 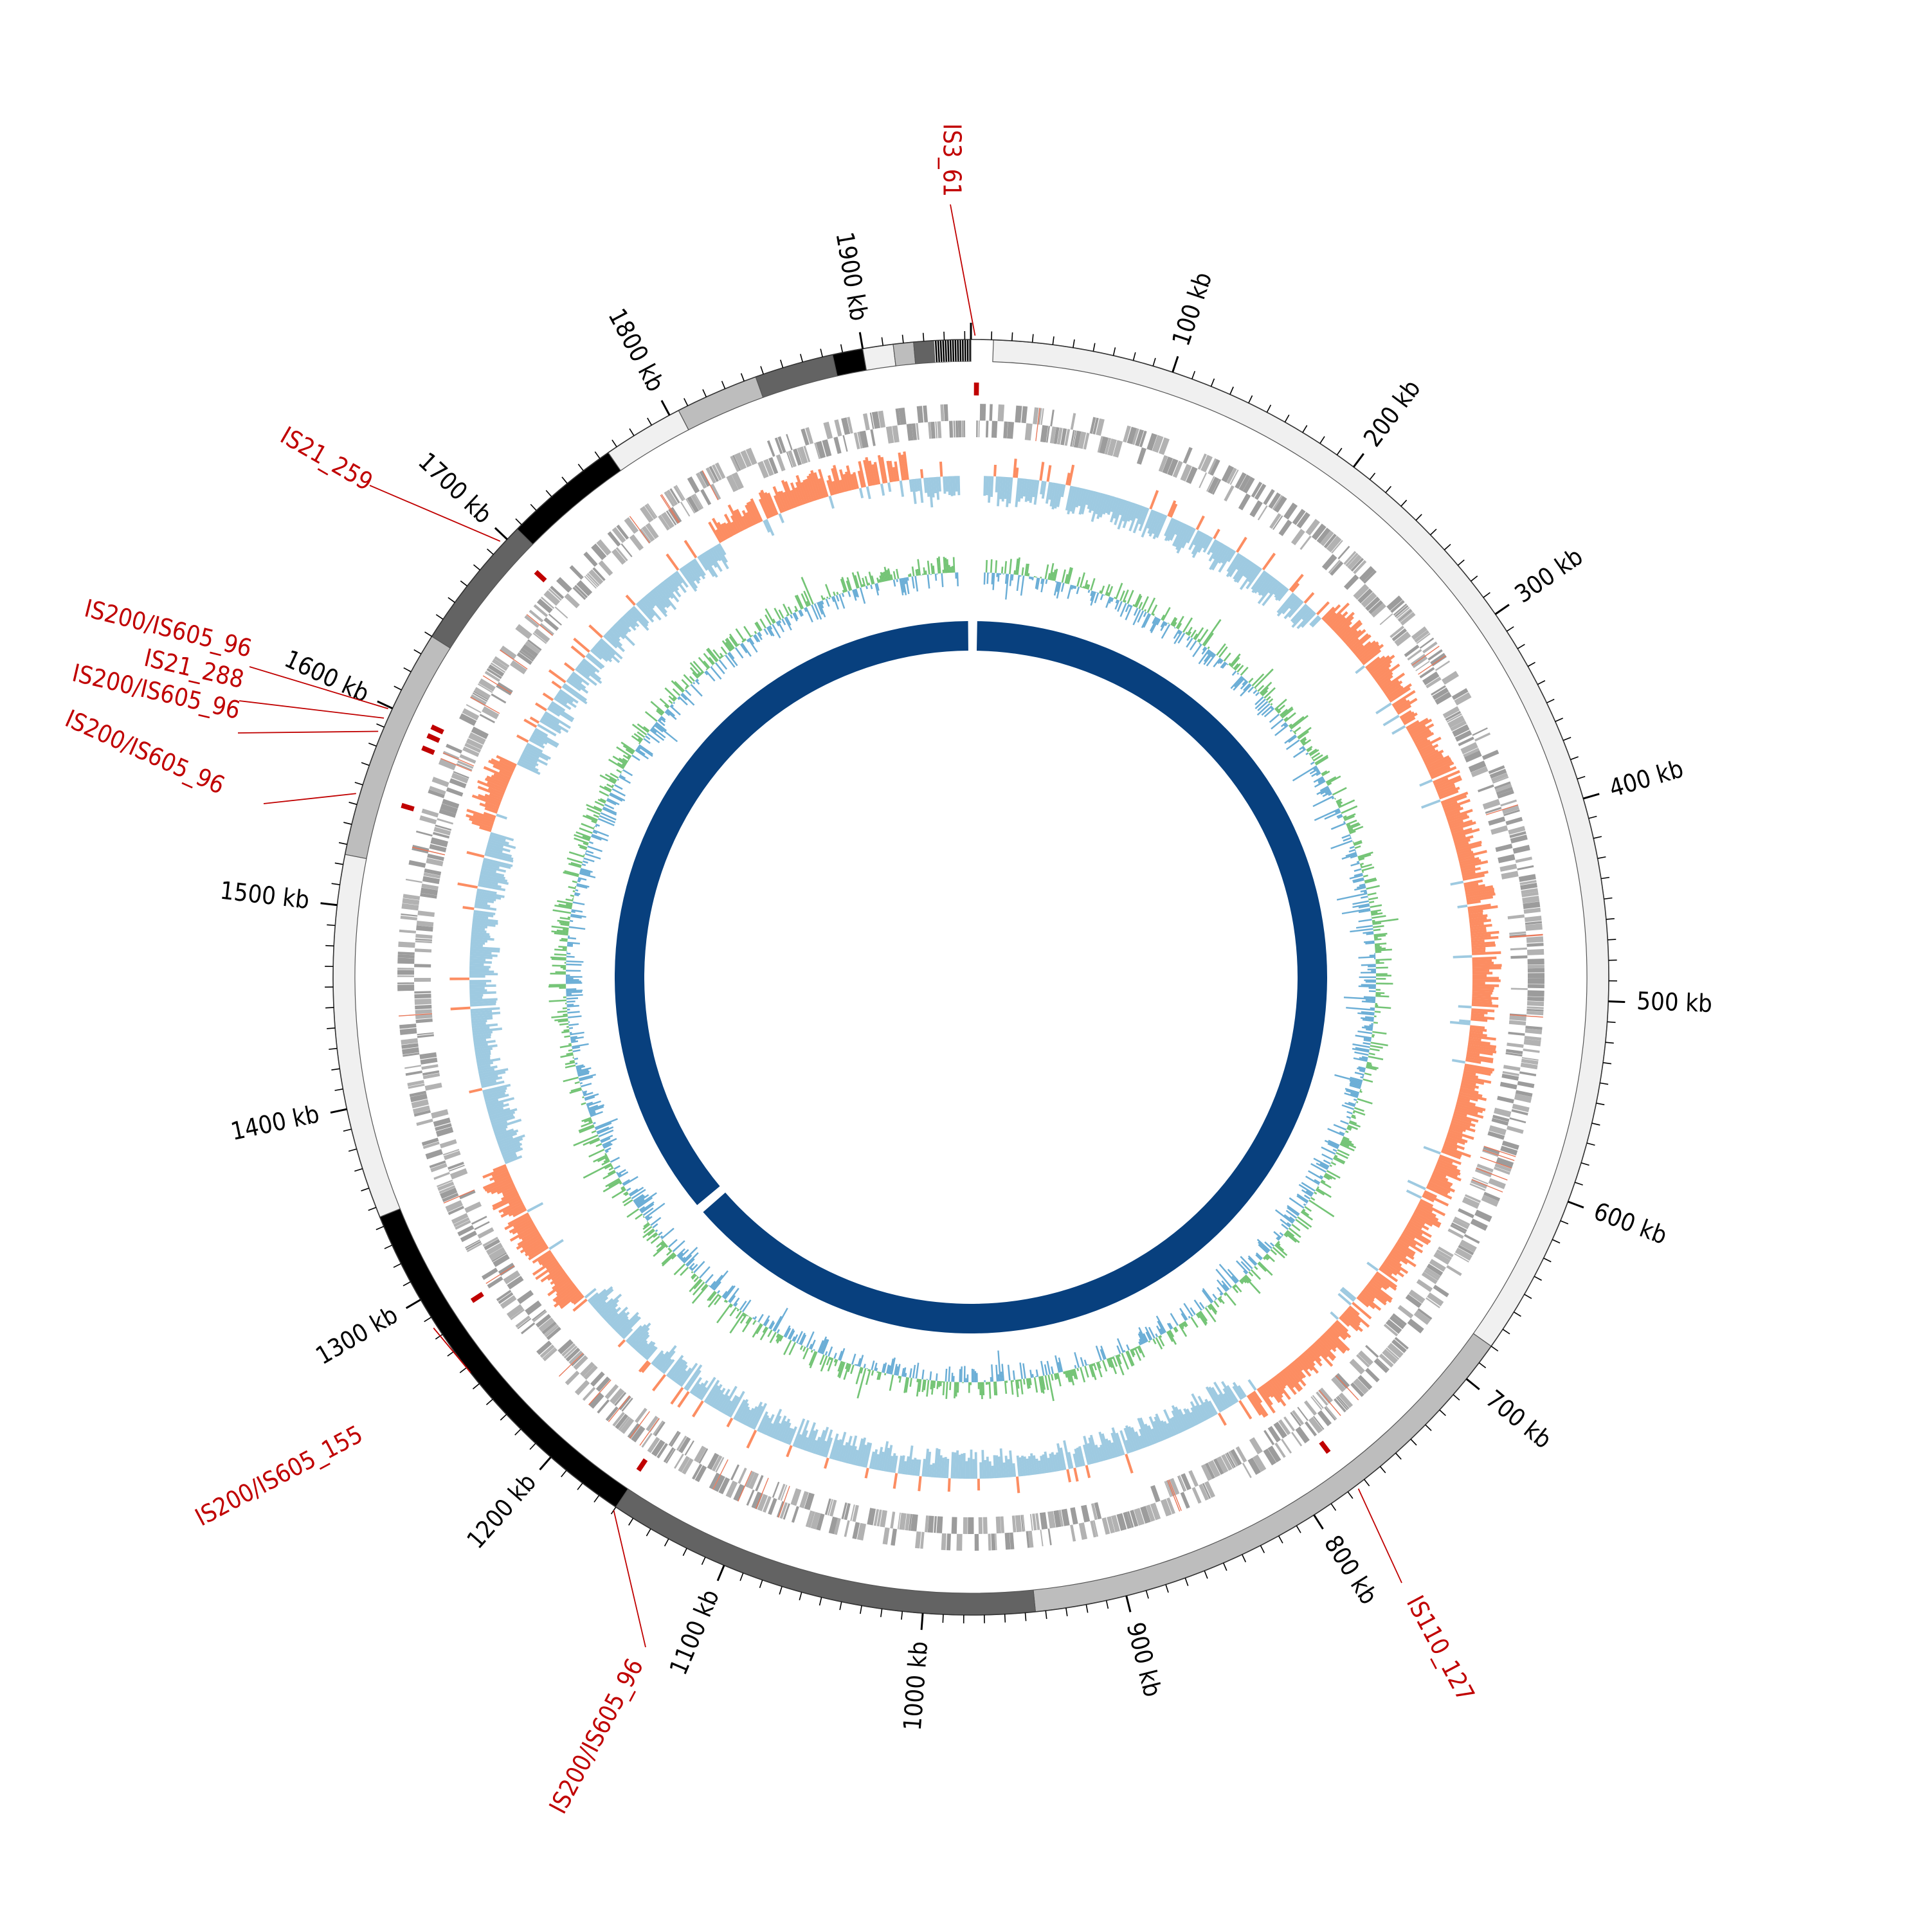 I want to click on is-label: IS200/IS605_155, so click(x=278, y=1475).